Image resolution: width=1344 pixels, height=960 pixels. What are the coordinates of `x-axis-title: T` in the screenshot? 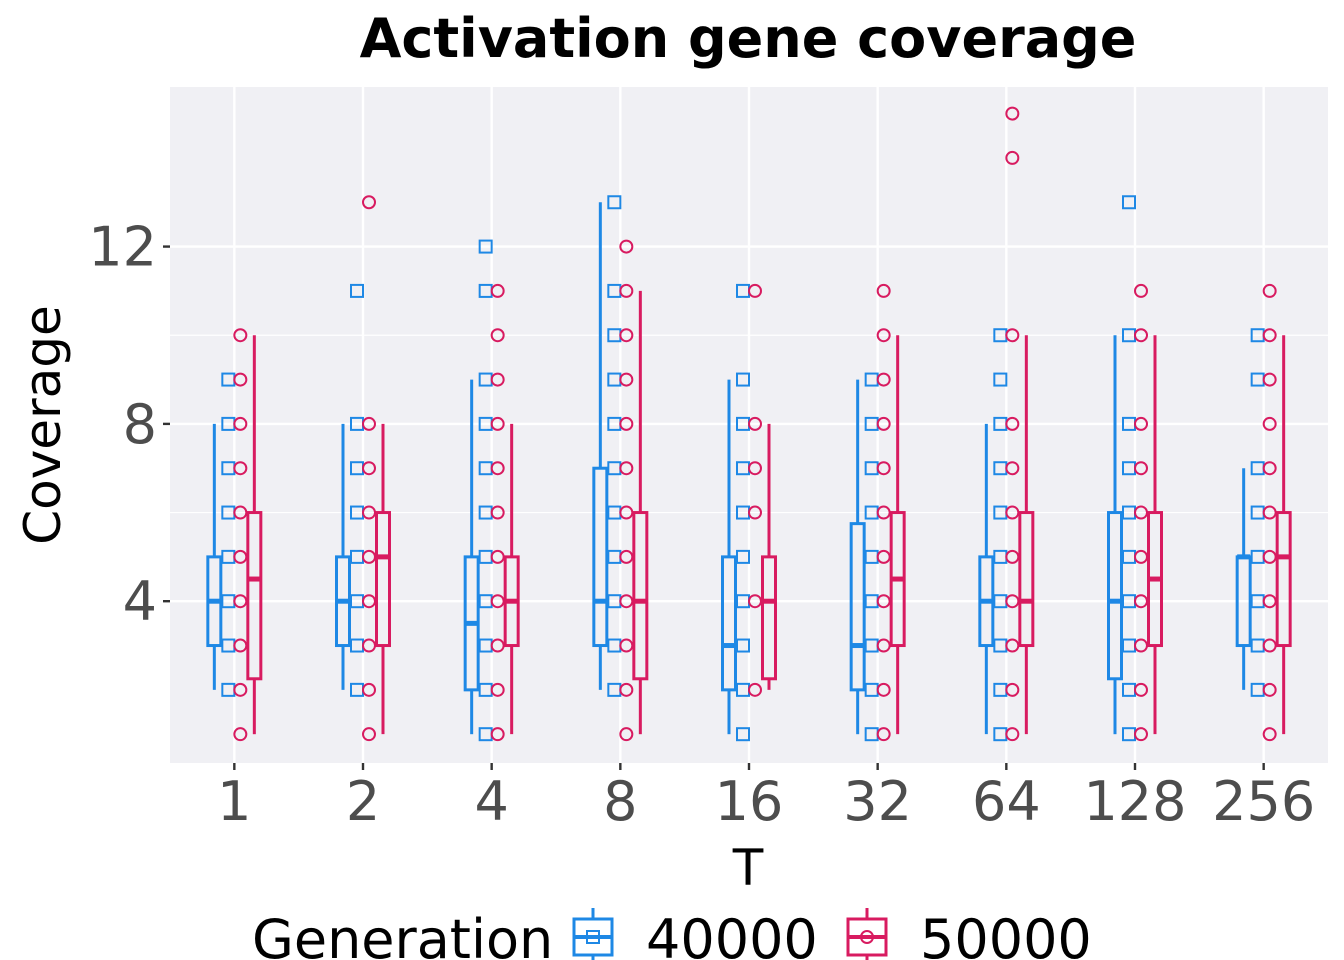 It's located at (748, 868).